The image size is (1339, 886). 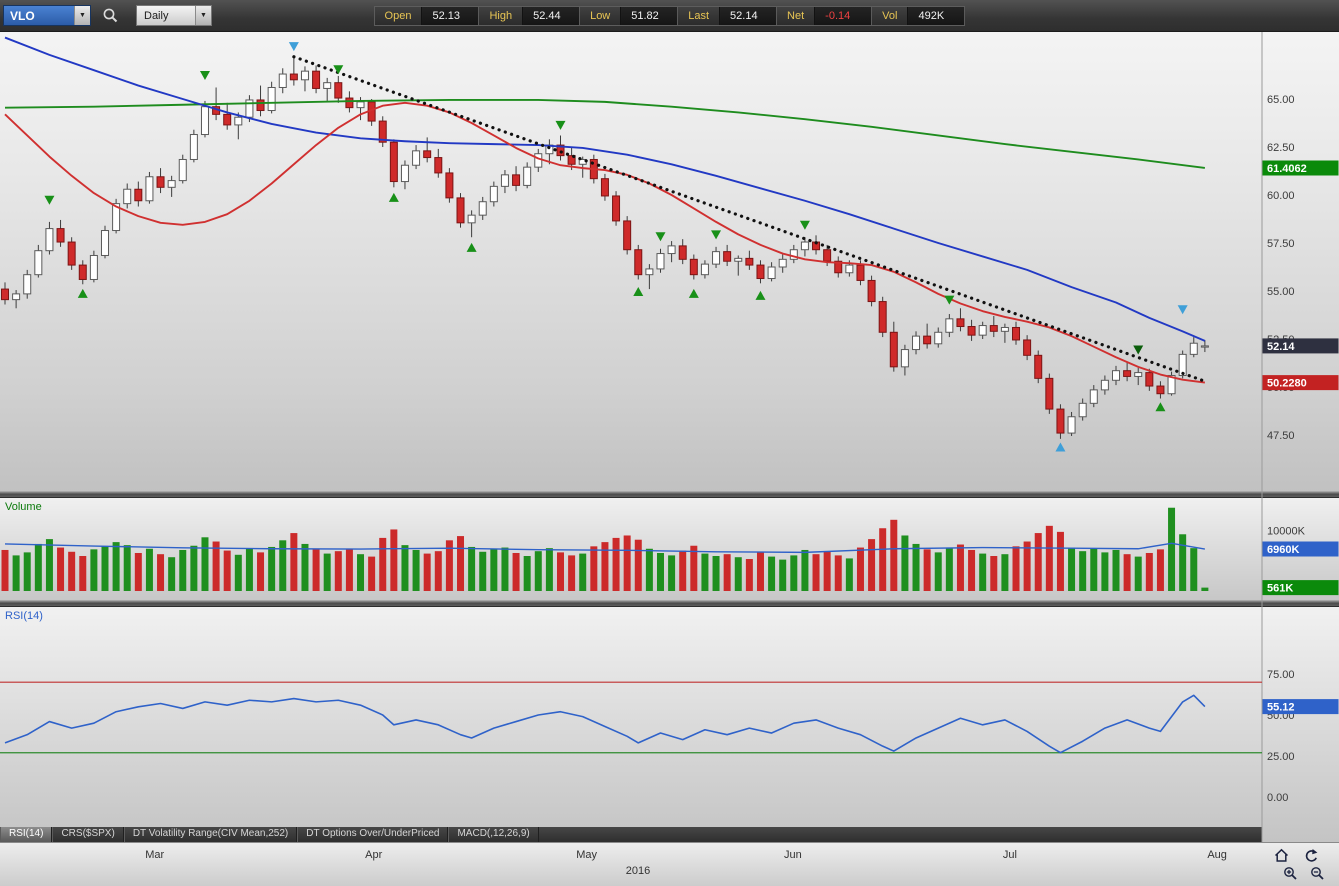 I want to click on interval-select: Daily ▼, so click(x=174, y=15).